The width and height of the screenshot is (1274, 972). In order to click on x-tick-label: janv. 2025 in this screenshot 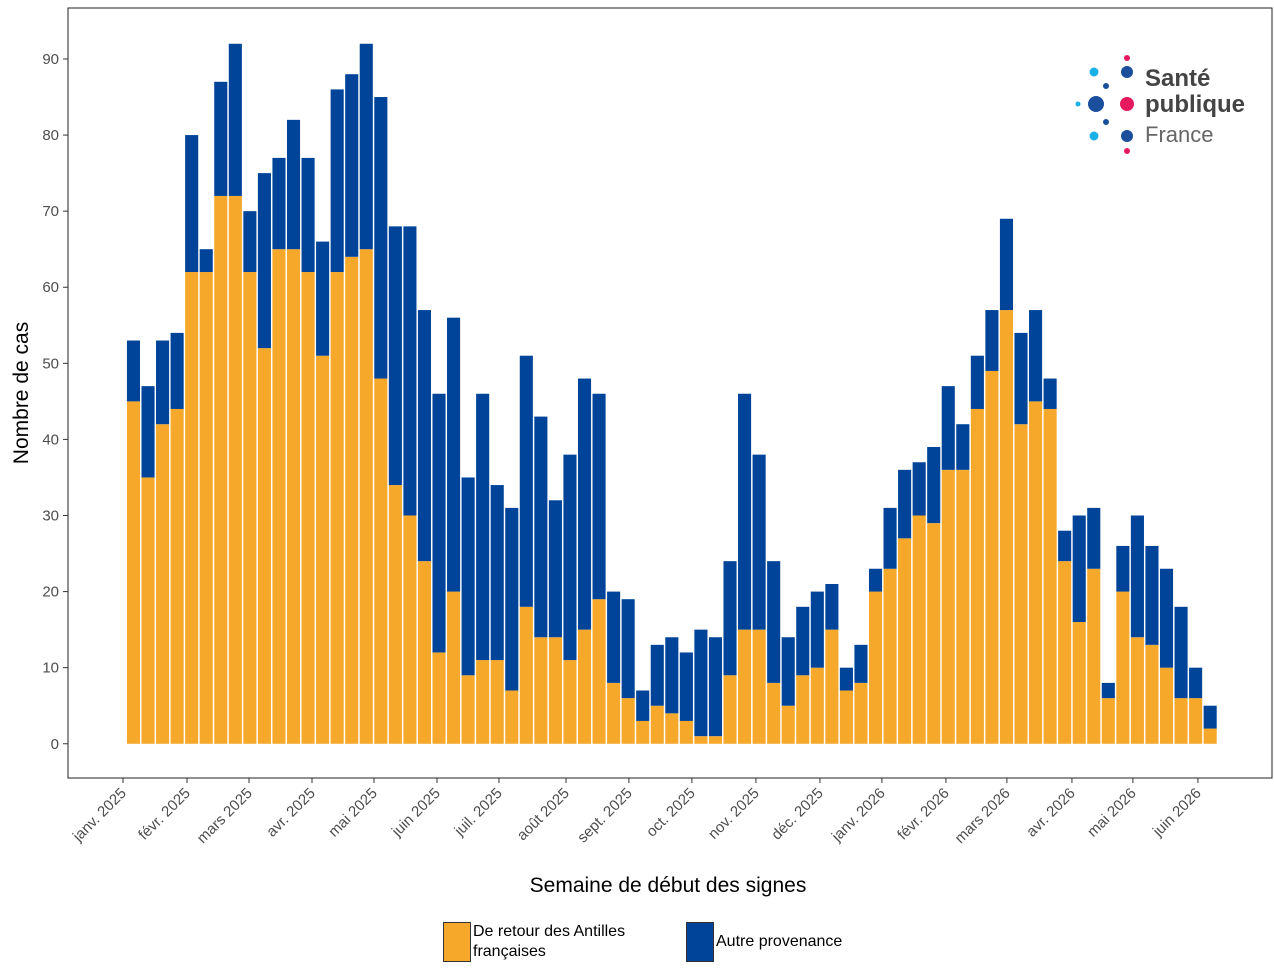, I will do `click(99, 815)`.